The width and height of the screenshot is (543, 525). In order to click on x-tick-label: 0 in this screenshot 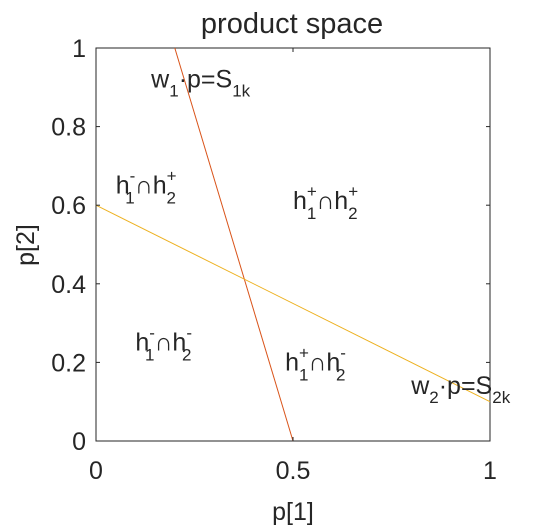, I will do `click(96, 471)`.